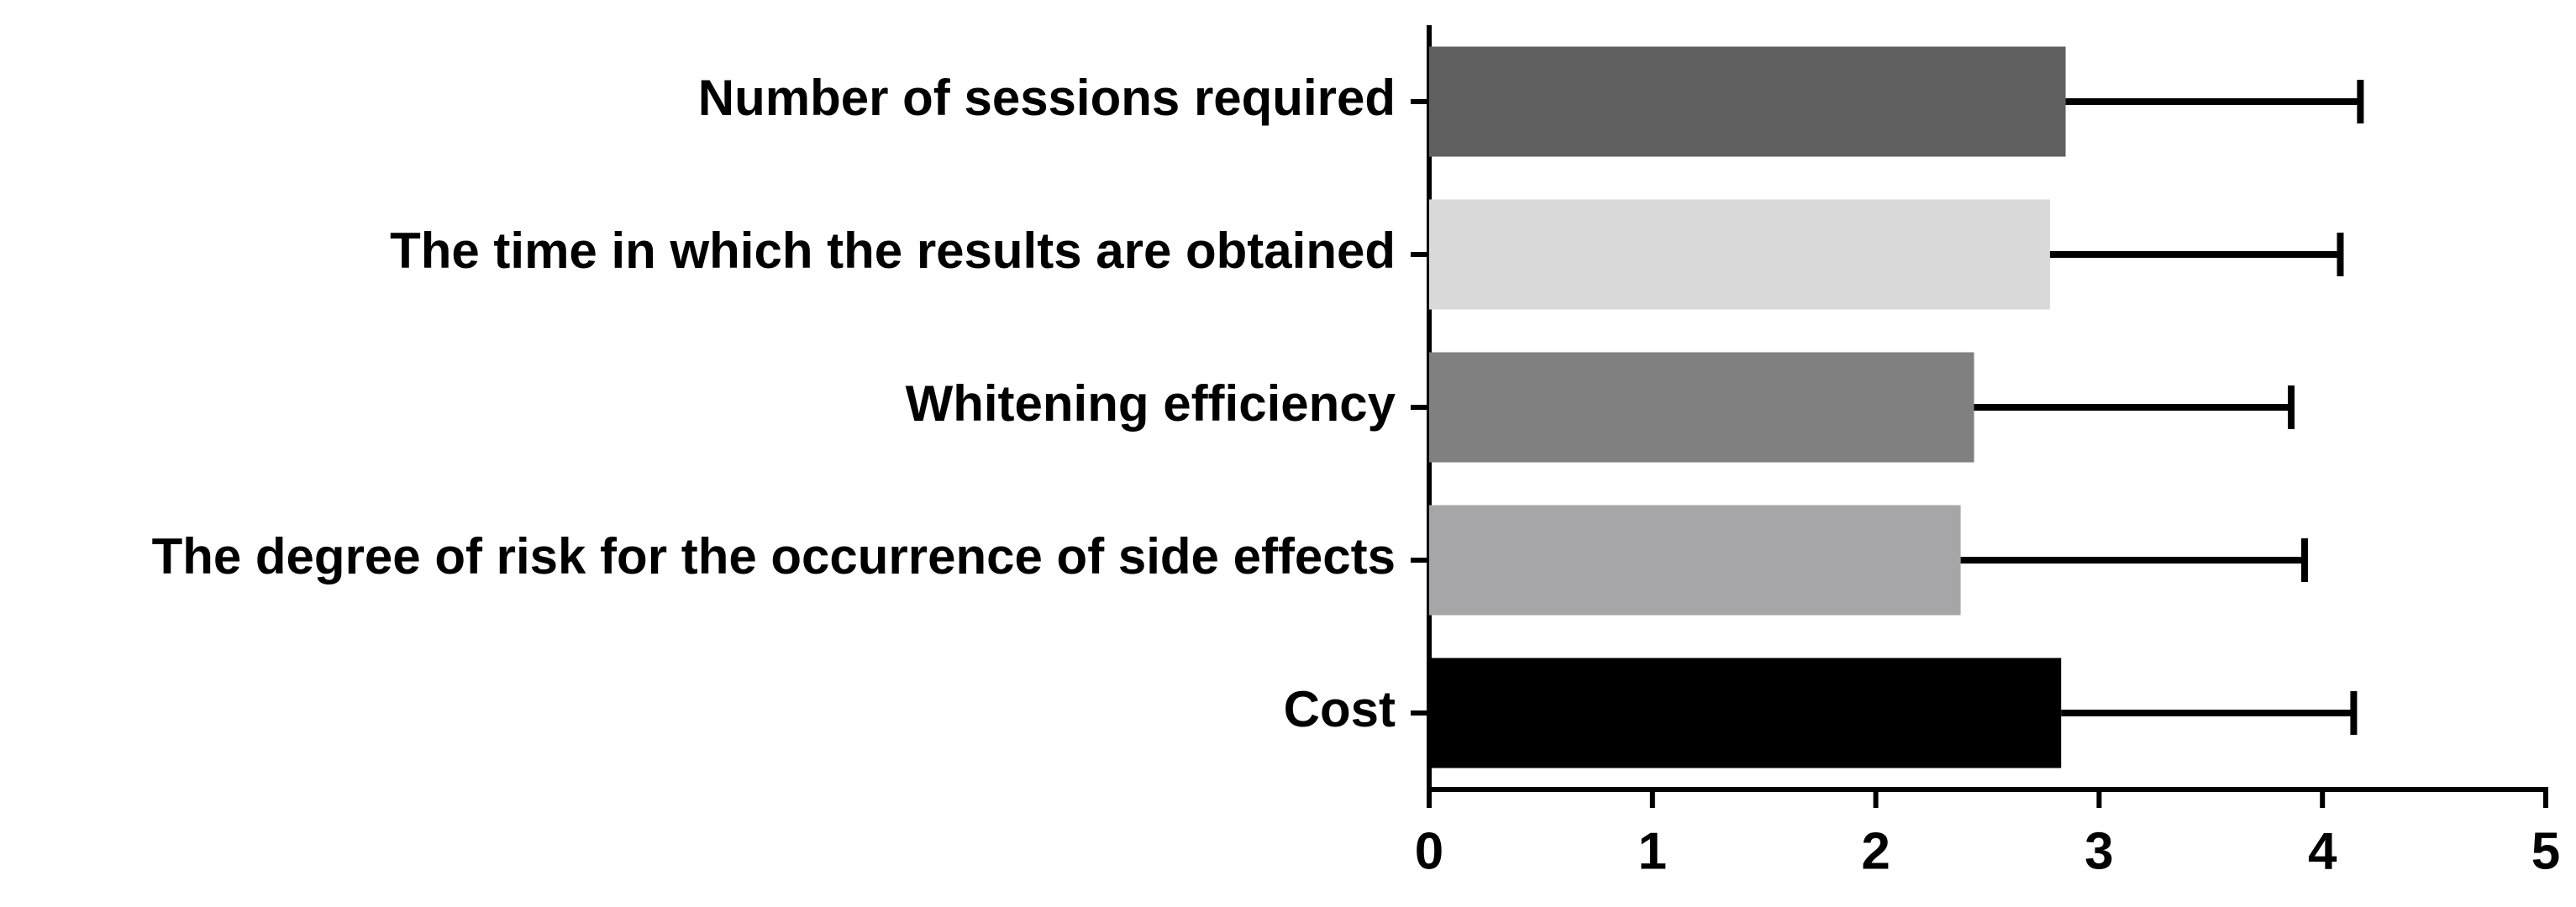 This screenshot has width=2576, height=907. Describe the element at coordinates (1151, 403) in the screenshot. I see `y-tick-label: Whitening efficiency` at that location.